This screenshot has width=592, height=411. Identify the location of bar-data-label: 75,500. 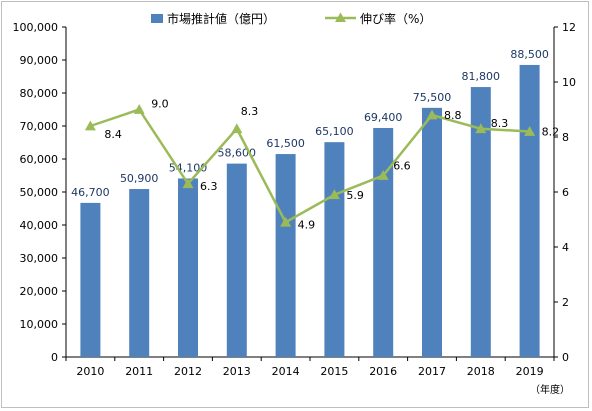
(432, 97).